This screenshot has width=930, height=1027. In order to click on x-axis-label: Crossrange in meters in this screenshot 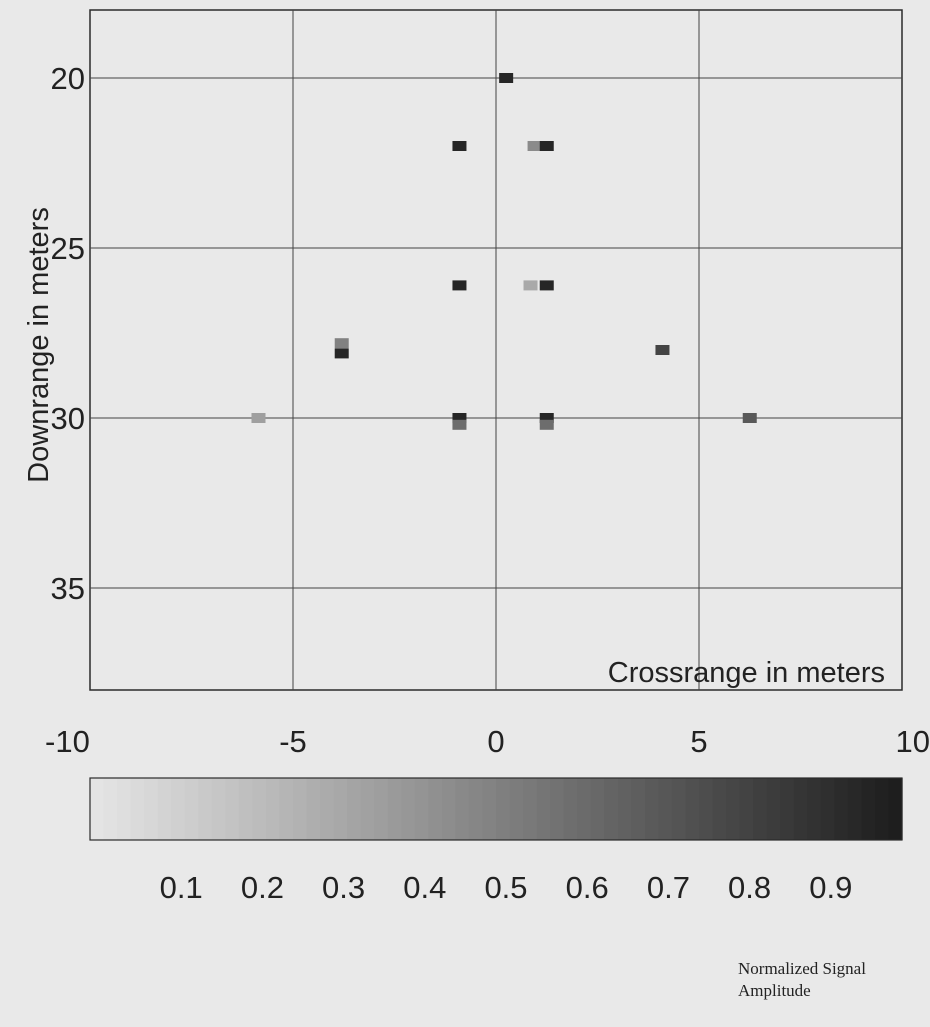, I will do `click(746, 673)`.